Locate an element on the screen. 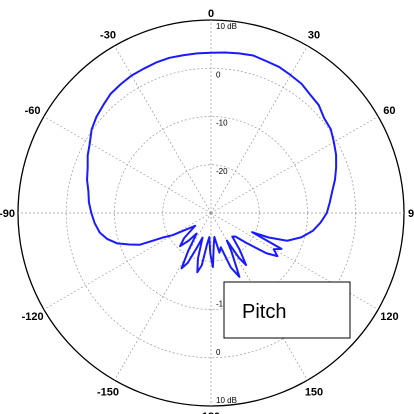 This screenshot has width=414, height=414. legend-box is located at coordinates (287, 310).